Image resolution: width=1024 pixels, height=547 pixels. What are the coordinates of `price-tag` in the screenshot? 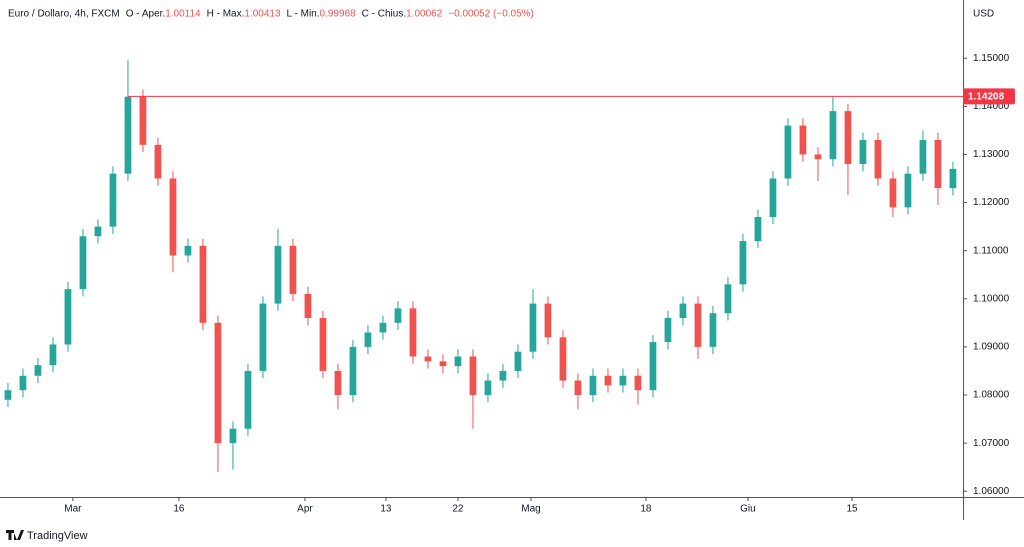 It's located at (989, 96).